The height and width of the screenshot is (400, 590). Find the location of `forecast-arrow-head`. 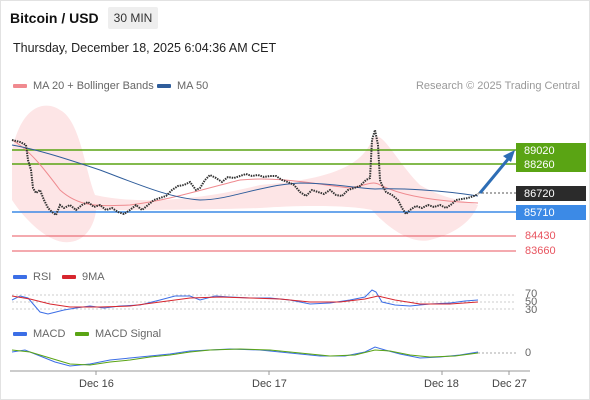

forecast-arrow-head is located at coordinates (509, 156).